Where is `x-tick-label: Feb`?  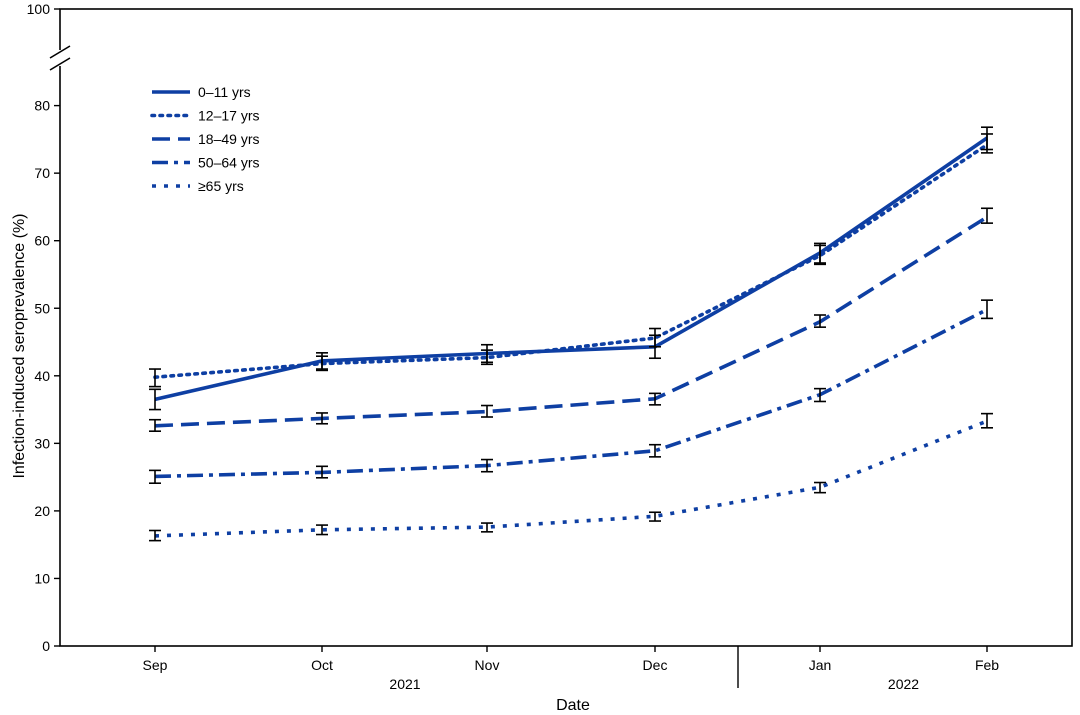 x-tick-label: Feb is located at coordinates (987, 665).